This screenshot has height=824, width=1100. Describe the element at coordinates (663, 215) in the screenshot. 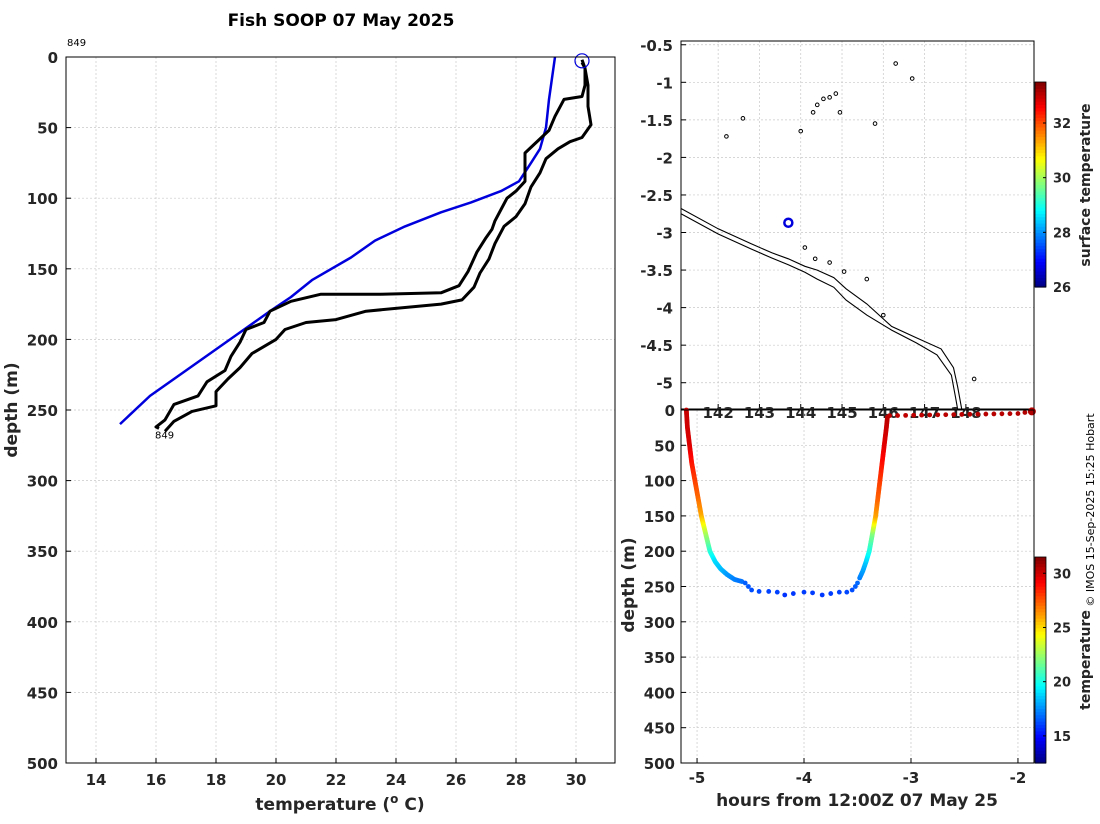

I see `map-y-ticks: -0.5 -1 -1.5 -2 -2.5 -3 -3.5 -4 -4.5 -5` at that location.